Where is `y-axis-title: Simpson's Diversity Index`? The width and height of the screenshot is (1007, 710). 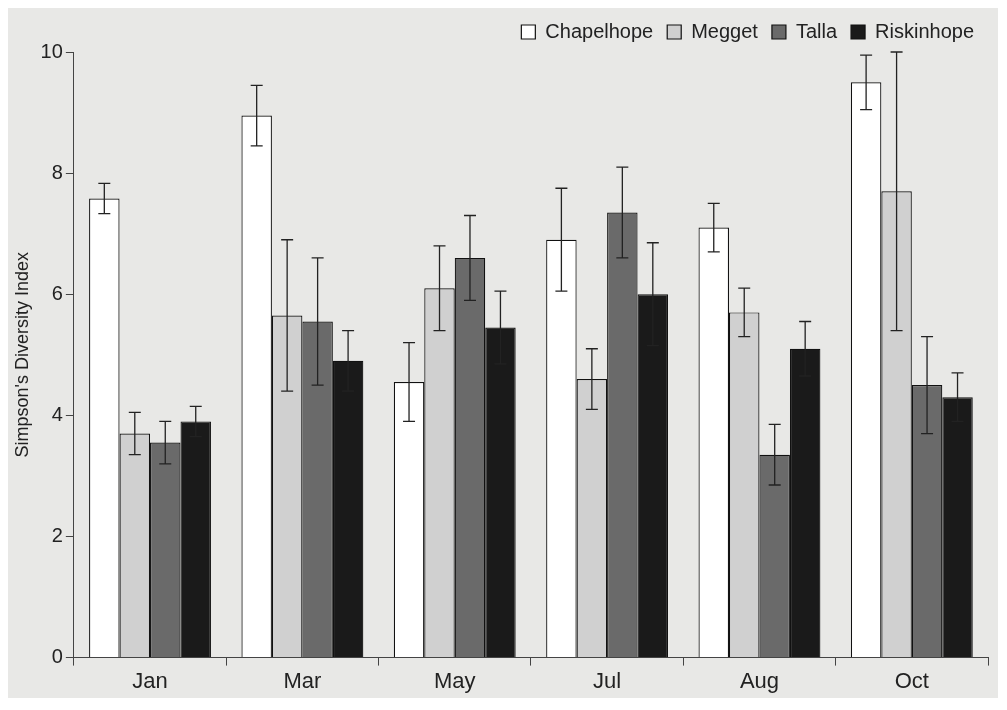 y-axis-title: Simpson's Diversity Index is located at coordinates (21, 355).